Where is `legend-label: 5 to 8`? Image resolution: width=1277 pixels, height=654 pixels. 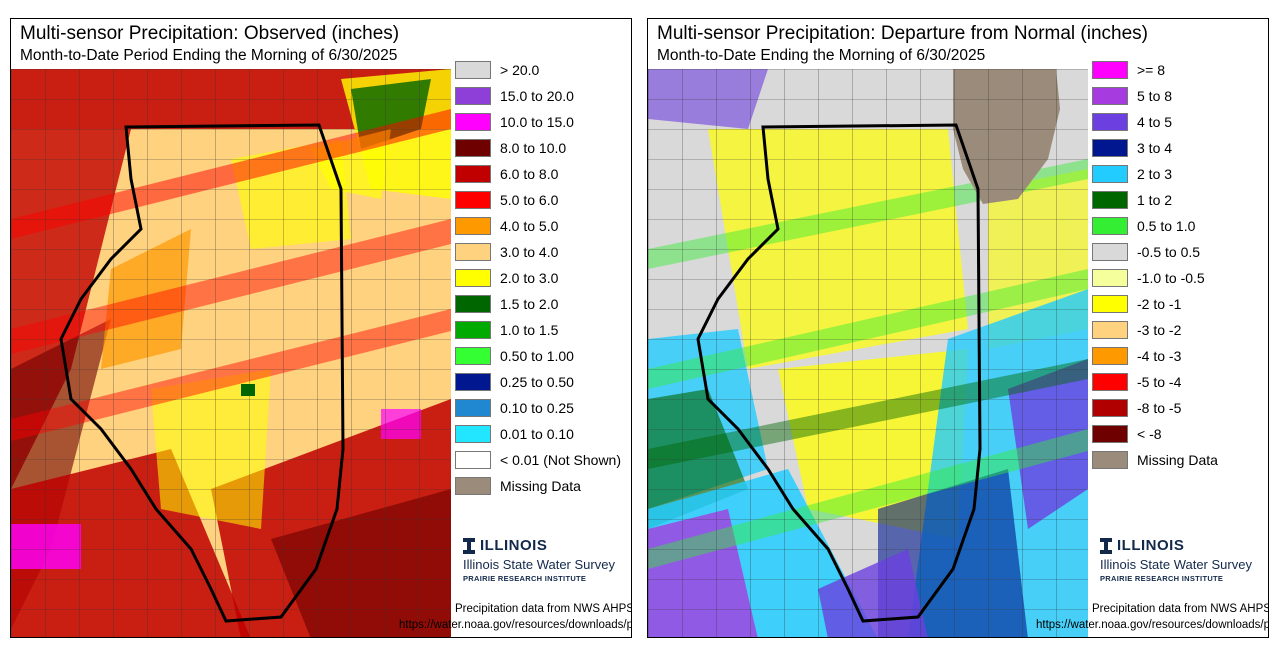
legend-label: 5 to 8 is located at coordinates (1155, 96).